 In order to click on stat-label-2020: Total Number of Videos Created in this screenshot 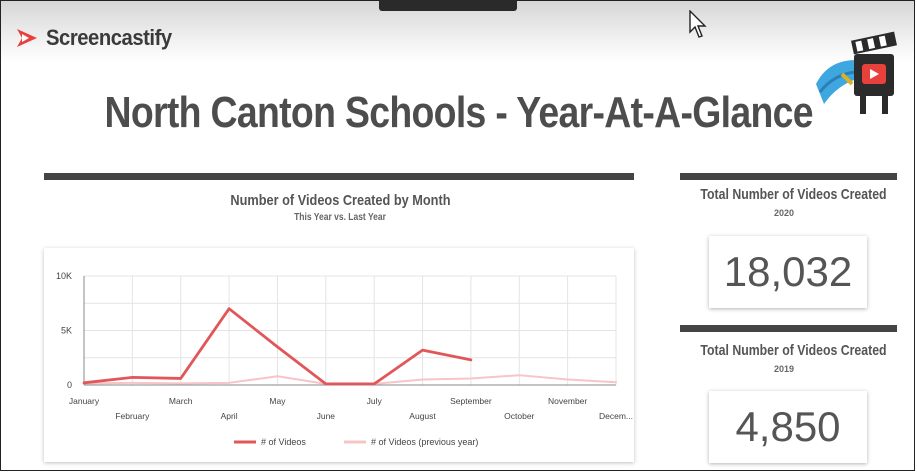, I will do `click(793, 194)`.